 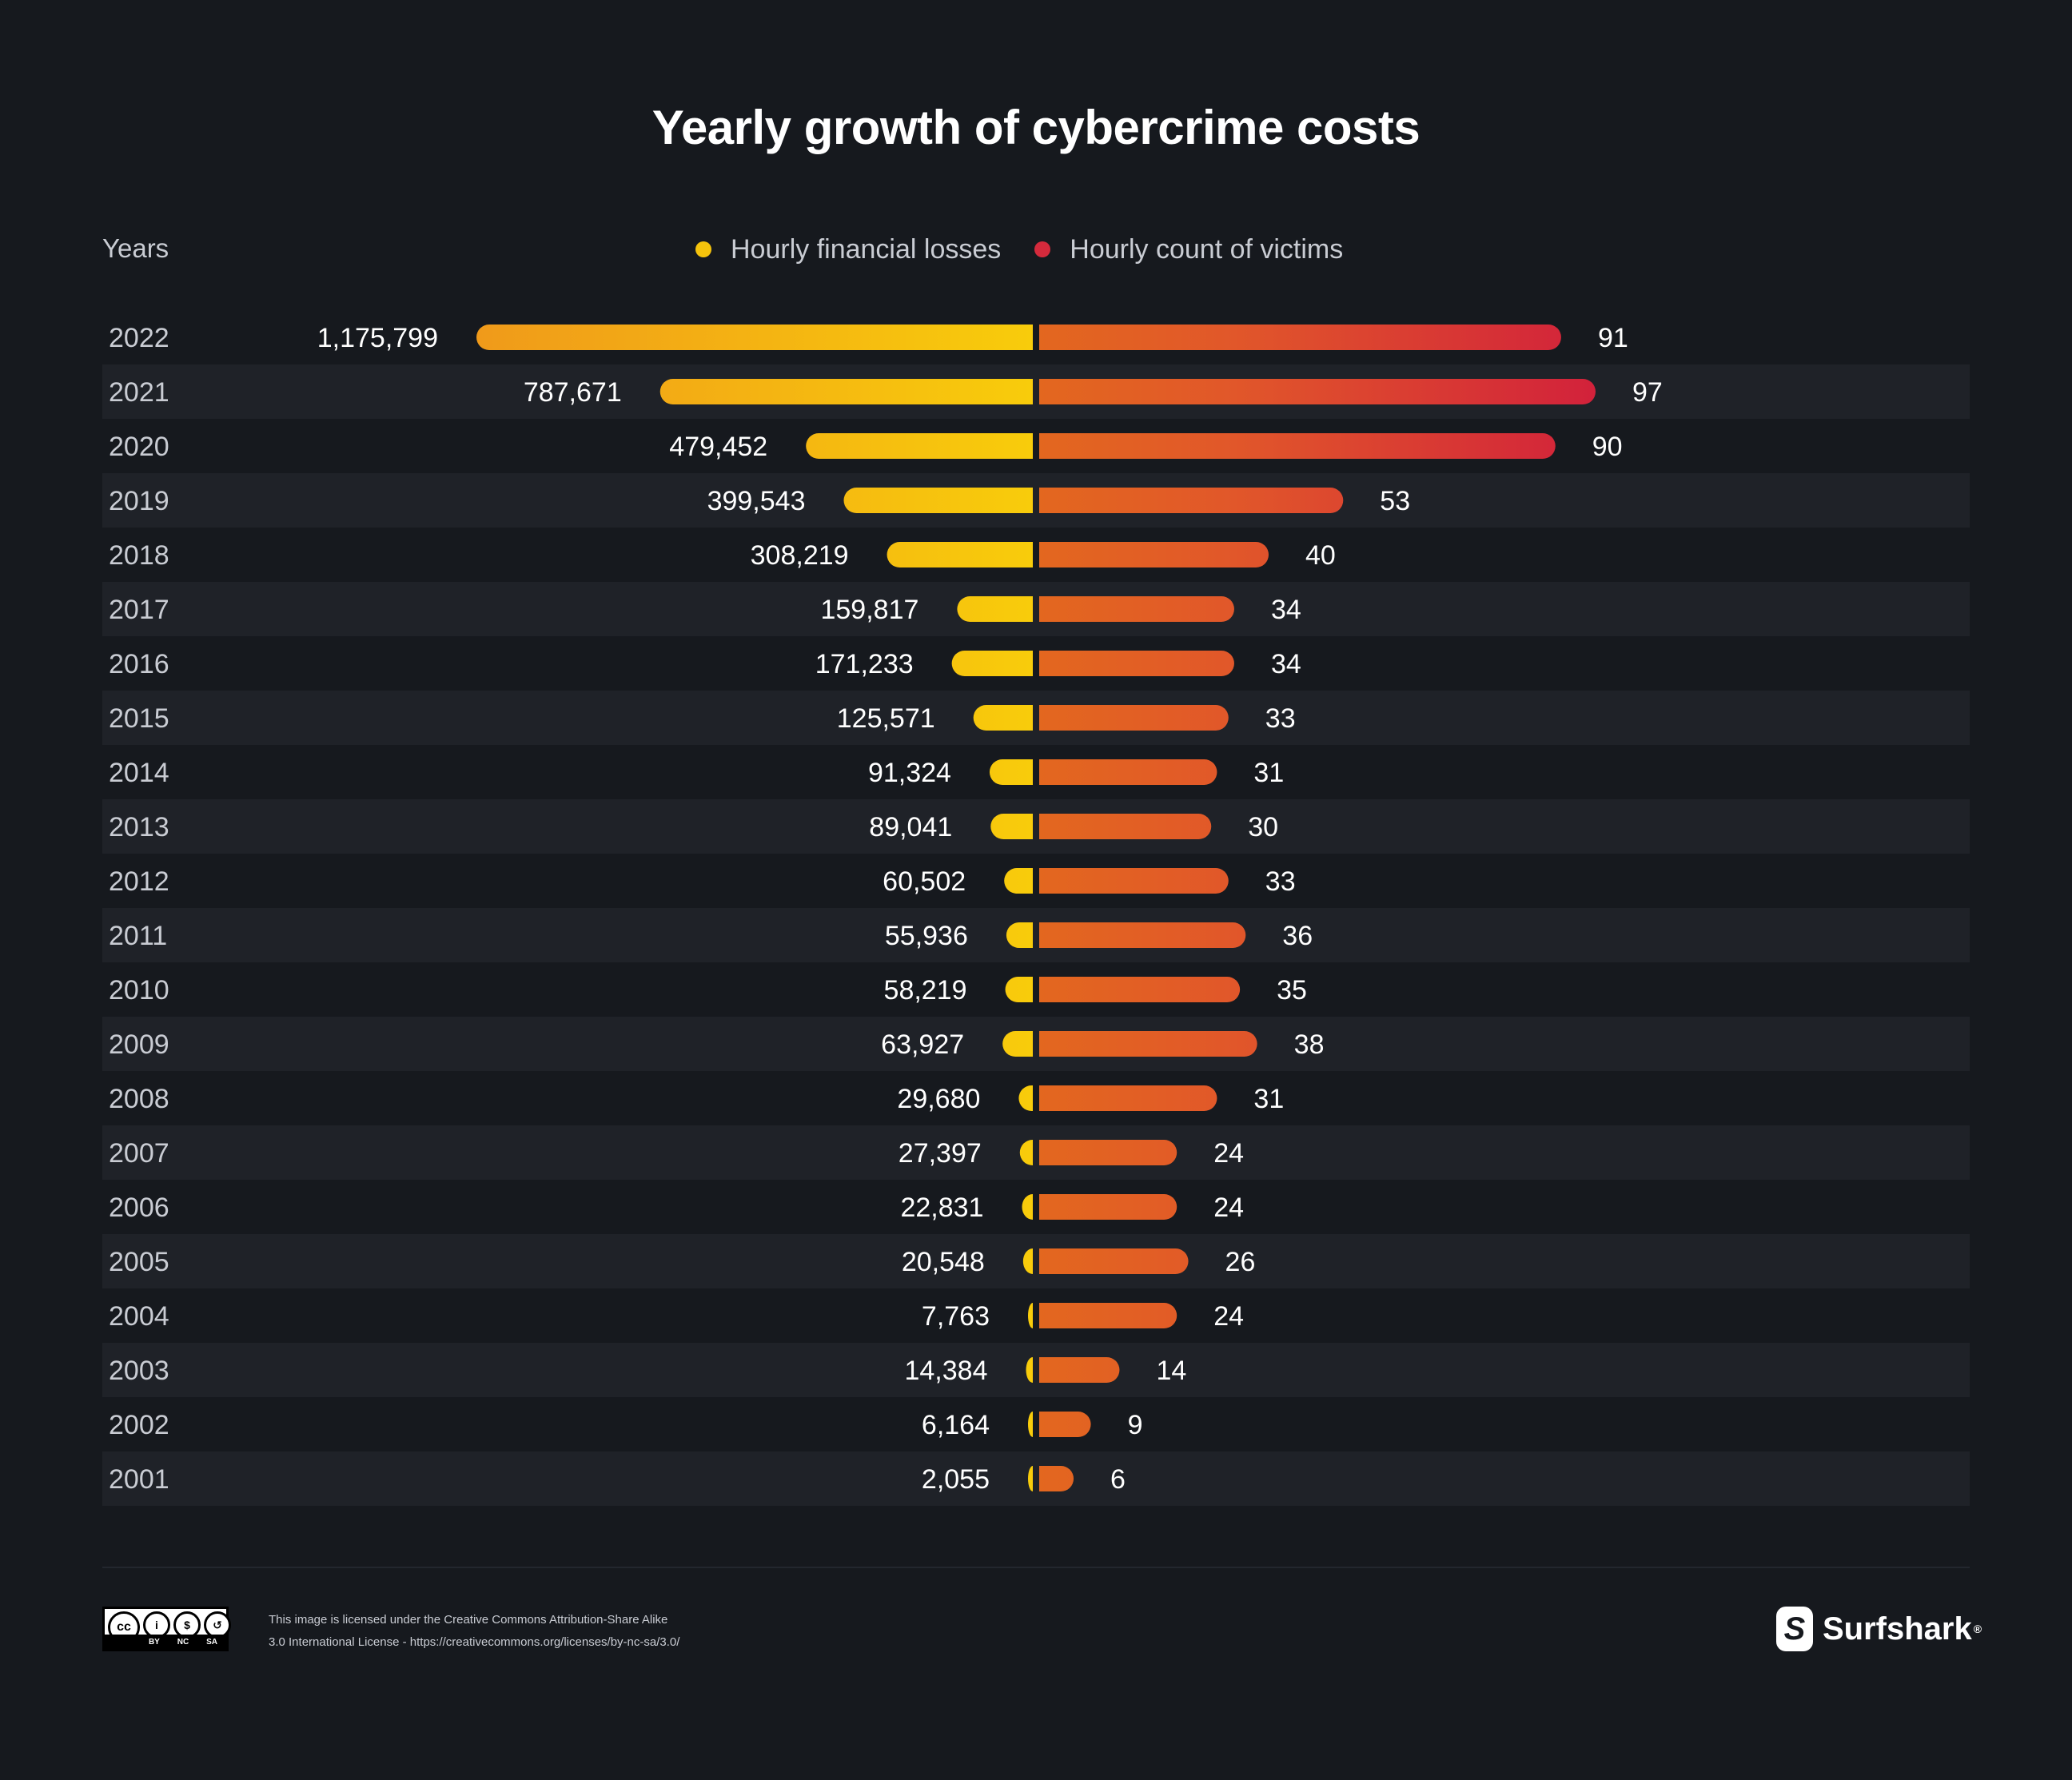 I want to click on value-label-losses: 6,164, so click(x=956, y=1425).